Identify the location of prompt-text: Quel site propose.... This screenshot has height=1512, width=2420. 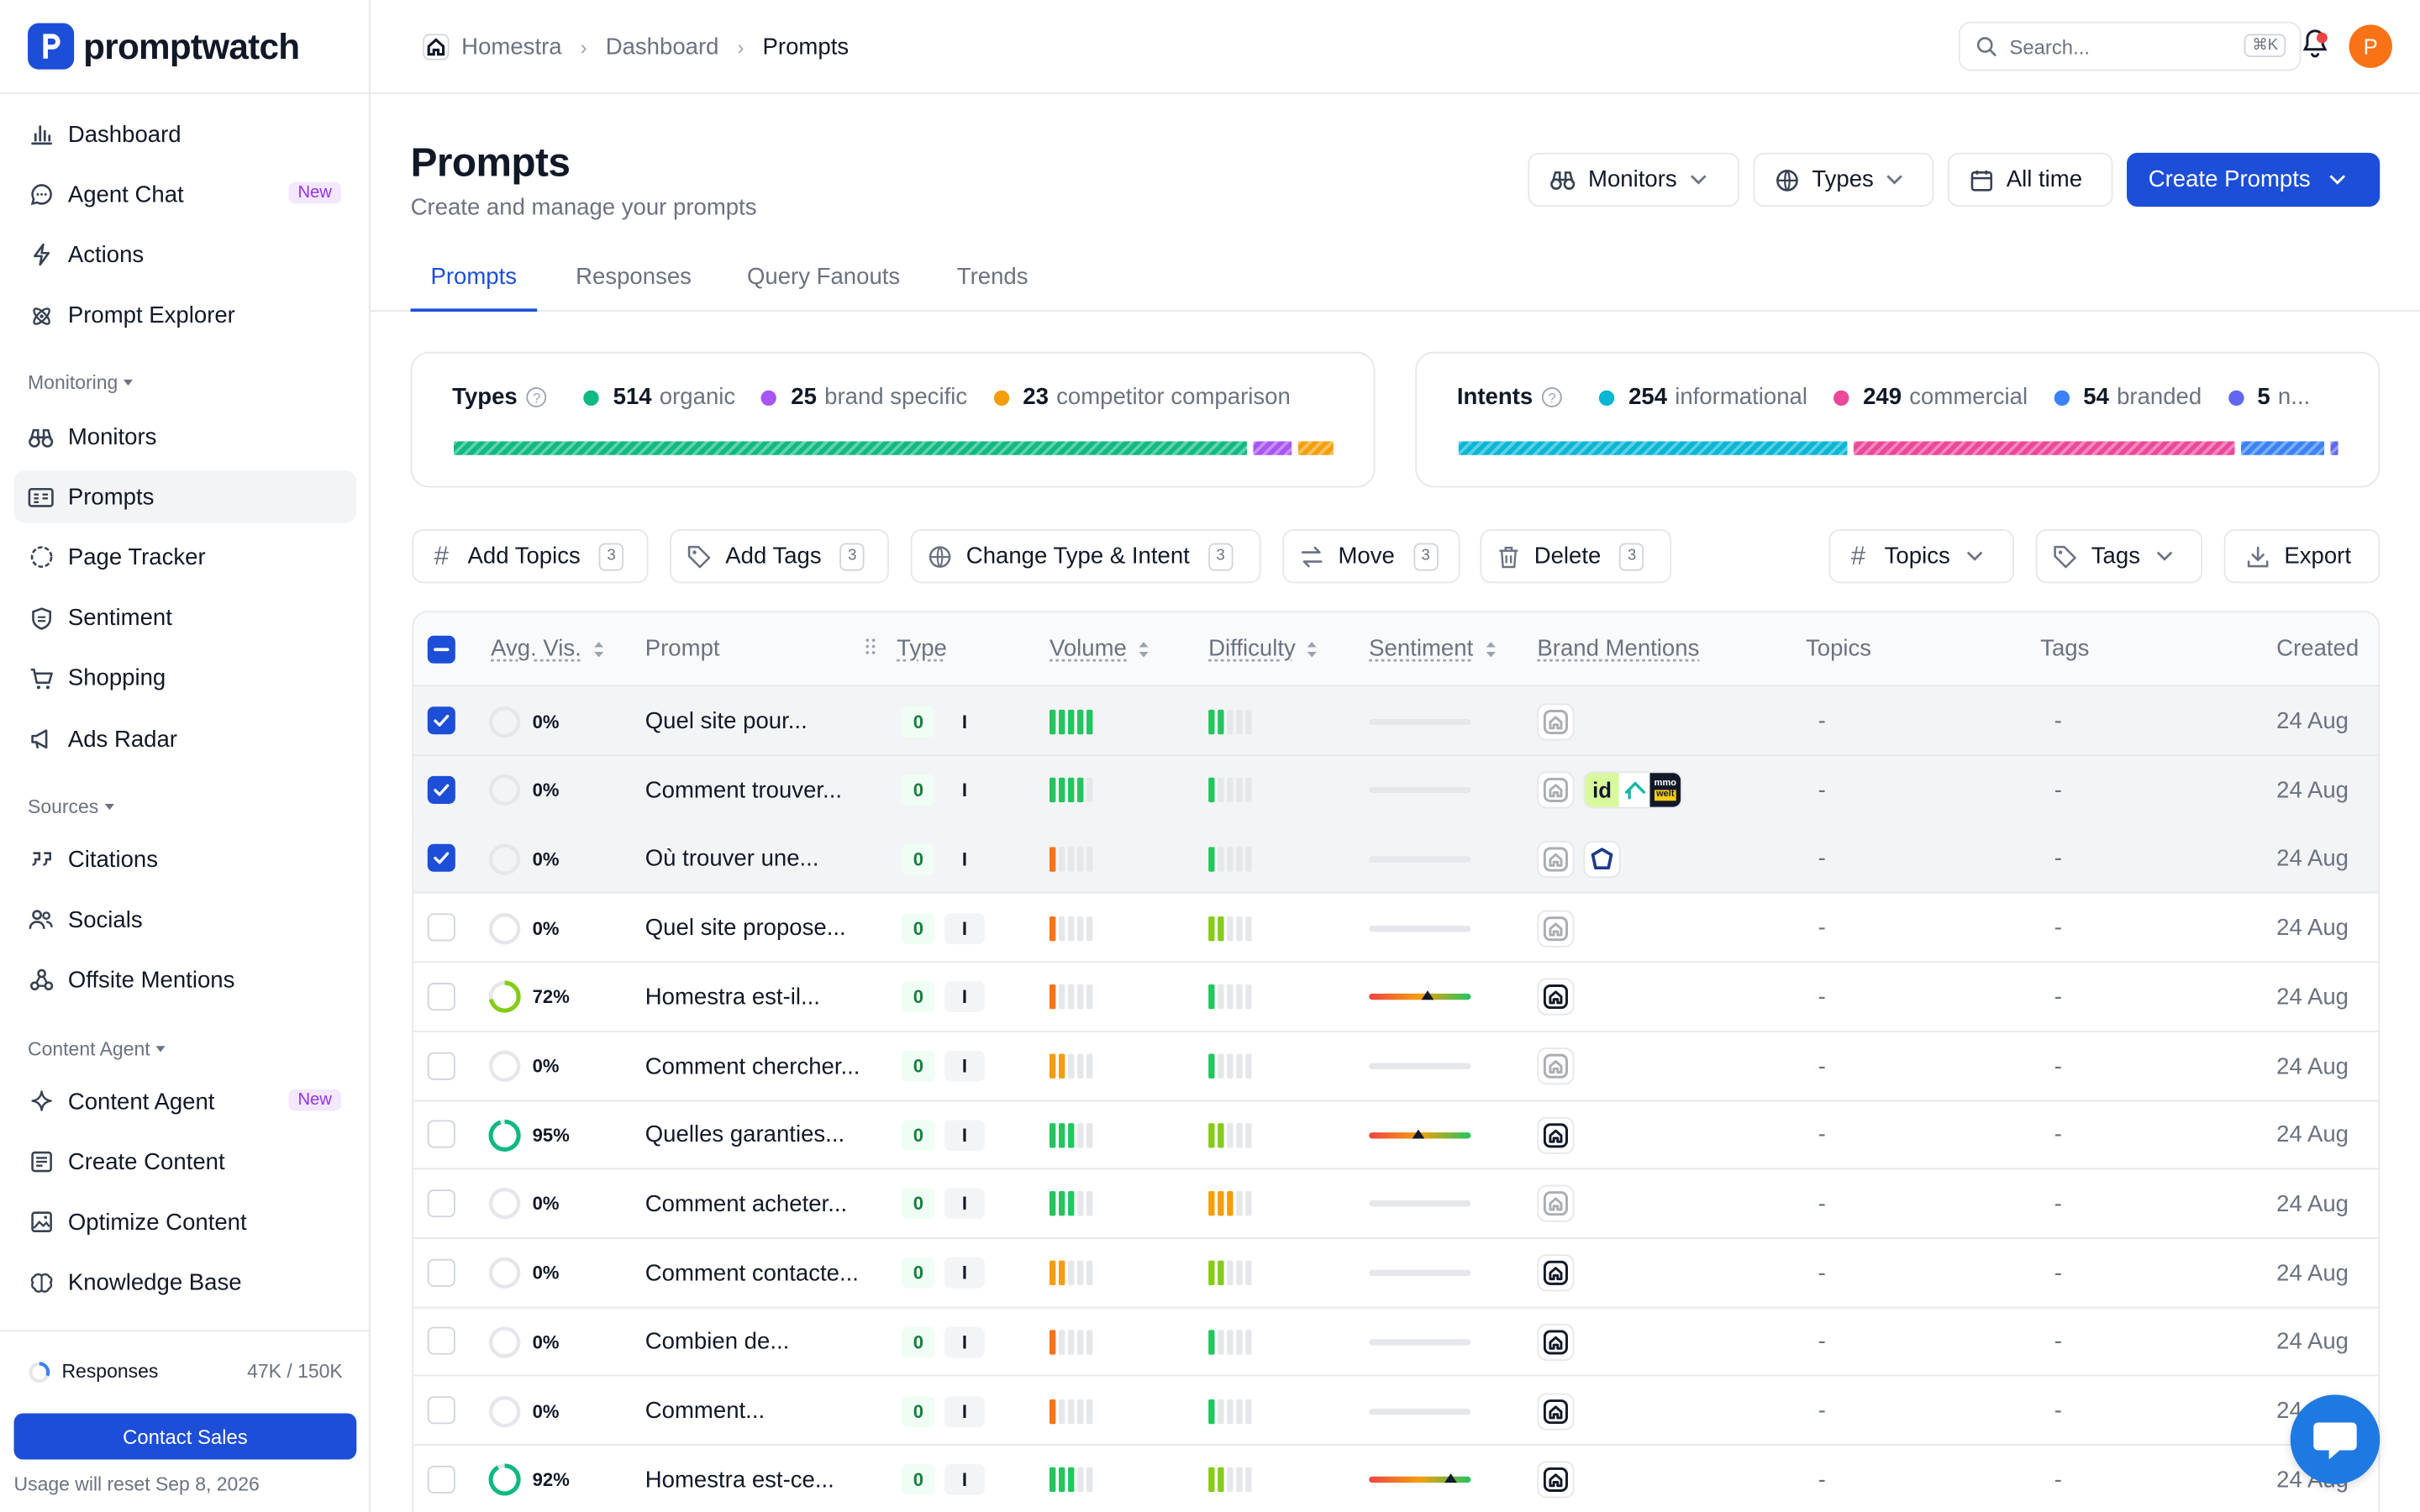
(745, 928).